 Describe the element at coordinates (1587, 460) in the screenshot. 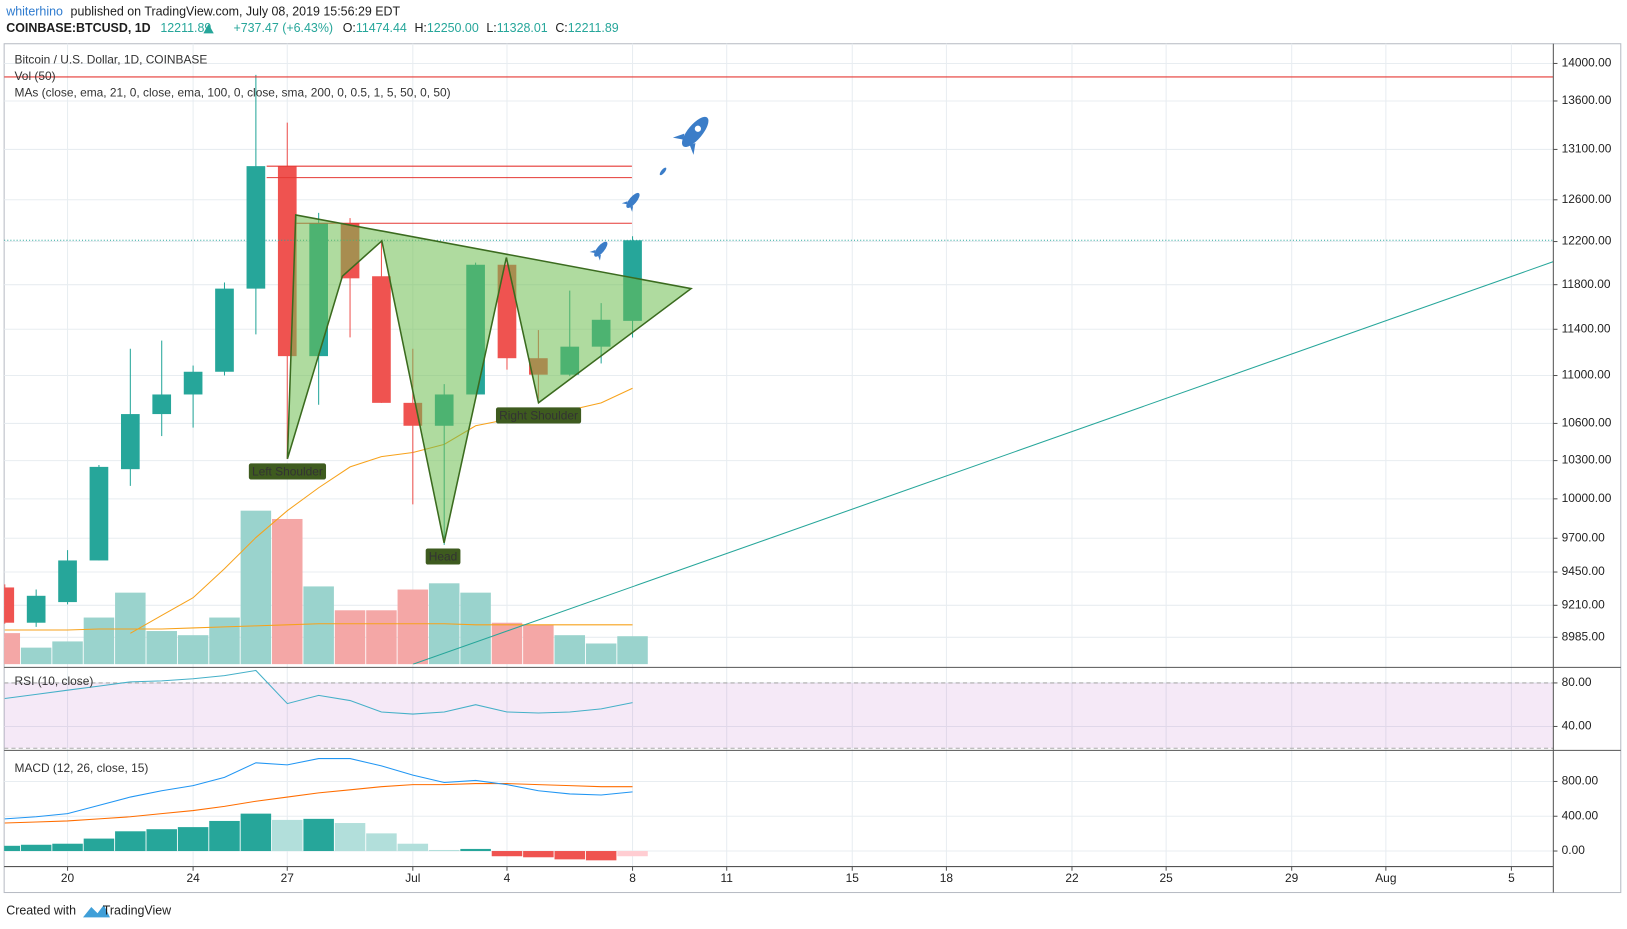

I see `y-tick-label: 10300.00` at that location.